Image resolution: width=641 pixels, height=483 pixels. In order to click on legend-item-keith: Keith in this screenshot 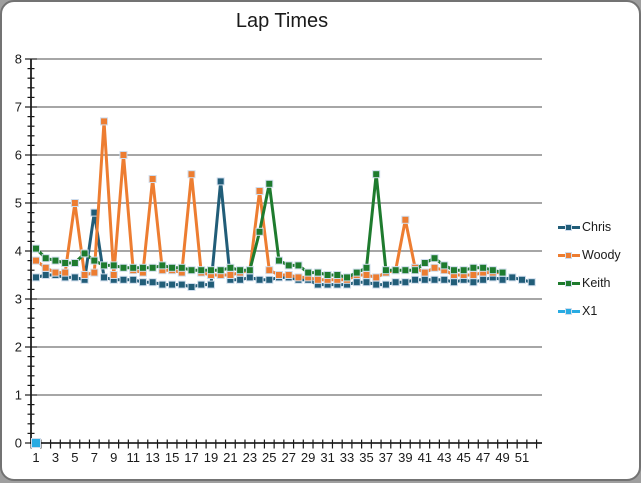, I will do `click(589, 283)`.